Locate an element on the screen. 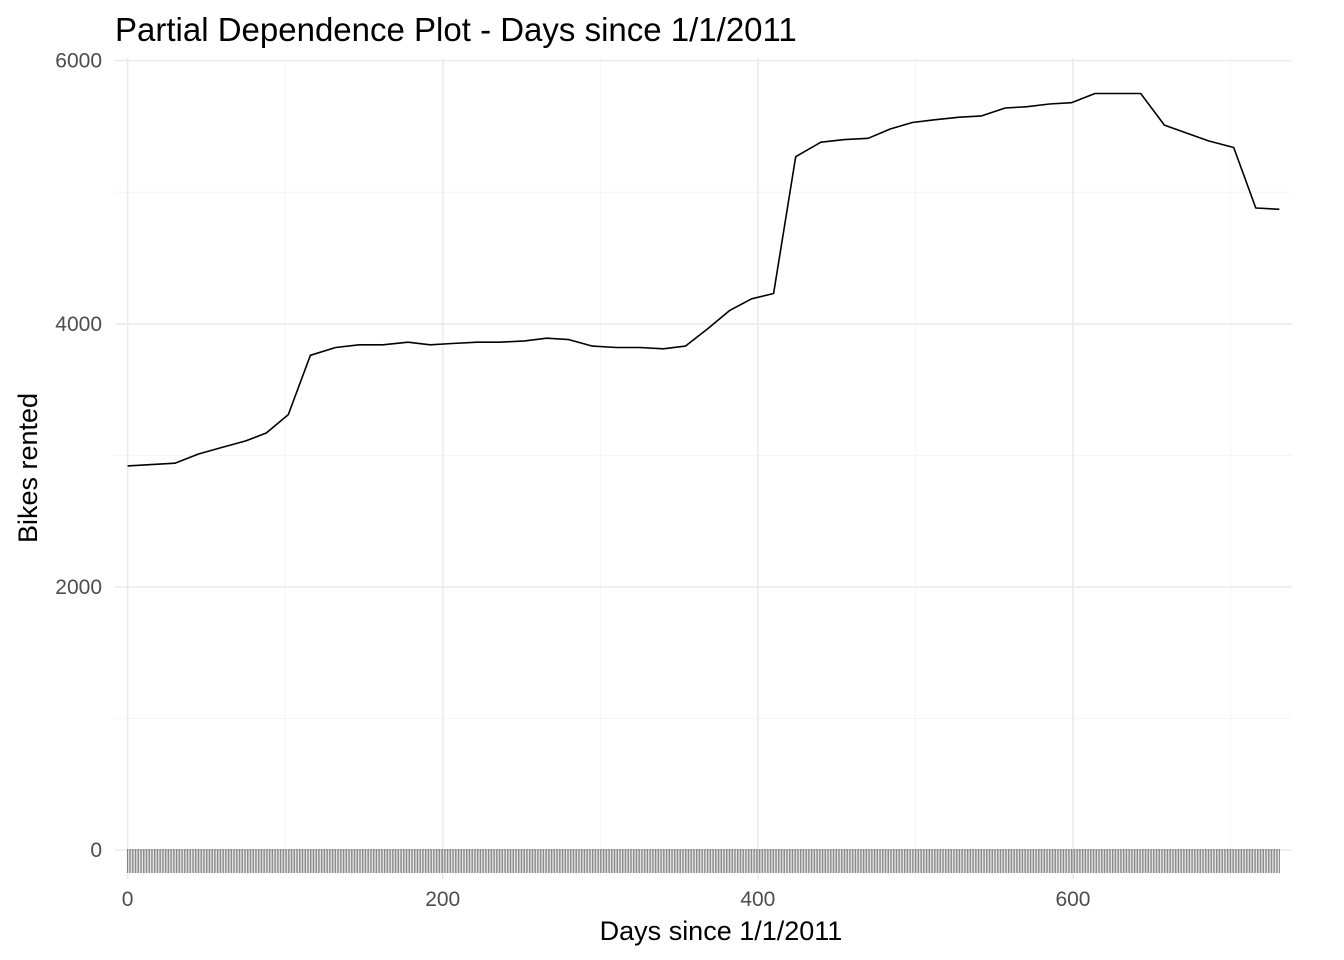 This screenshot has height=960, width=1344. x-tick-label: 400 is located at coordinates (757, 899).